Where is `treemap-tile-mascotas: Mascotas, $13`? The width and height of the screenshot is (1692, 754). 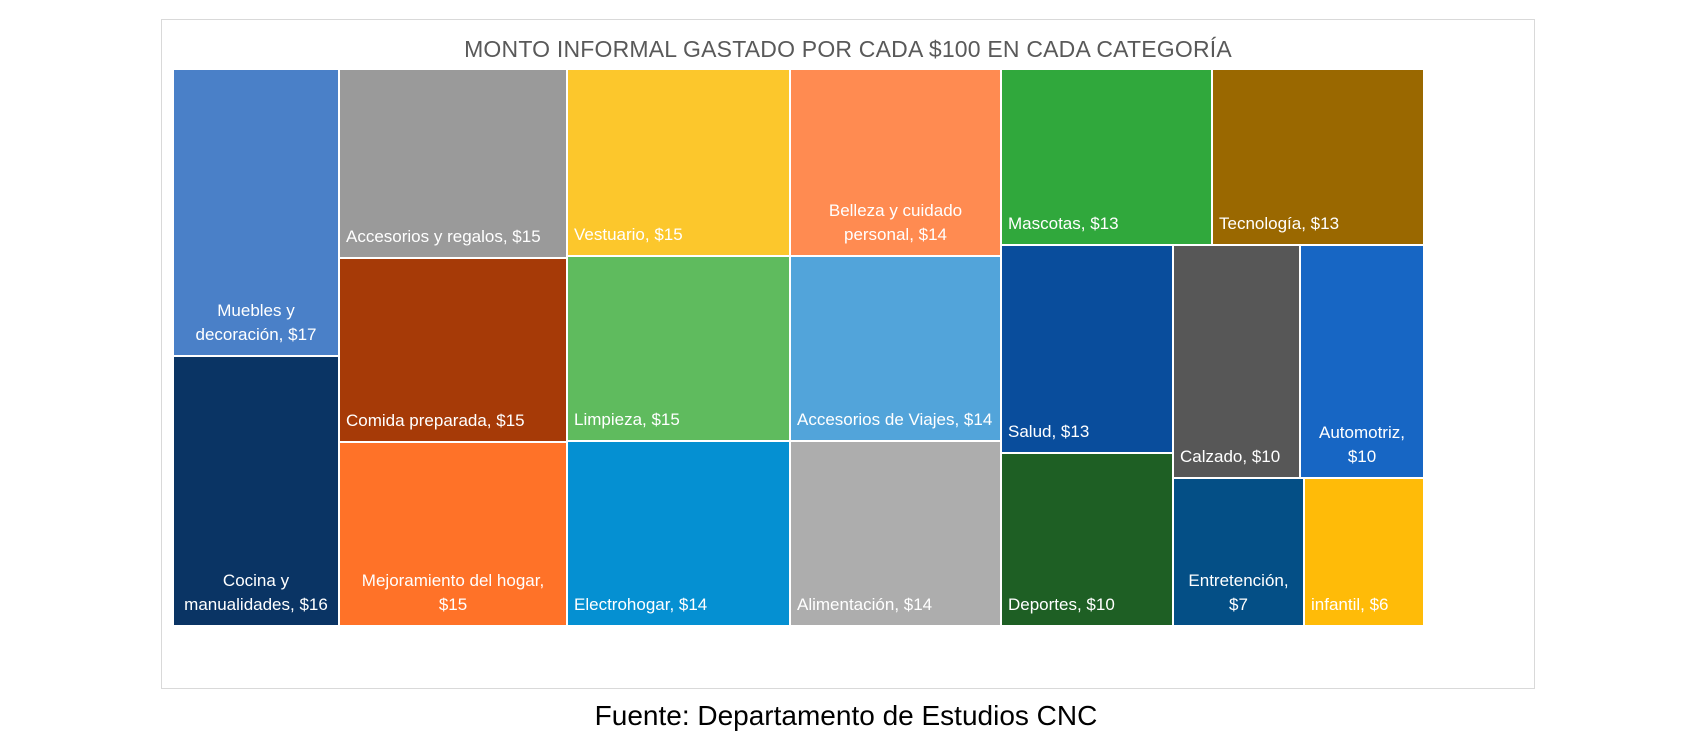 treemap-tile-mascotas: Mascotas, $13 is located at coordinates (1106, 157).